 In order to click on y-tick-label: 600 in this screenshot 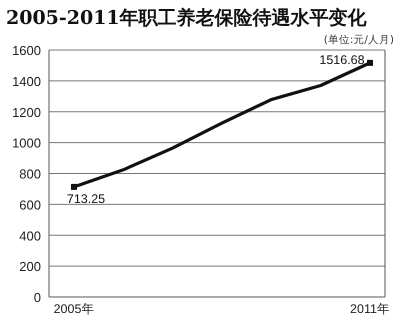, I will do `click(30, 204)`.